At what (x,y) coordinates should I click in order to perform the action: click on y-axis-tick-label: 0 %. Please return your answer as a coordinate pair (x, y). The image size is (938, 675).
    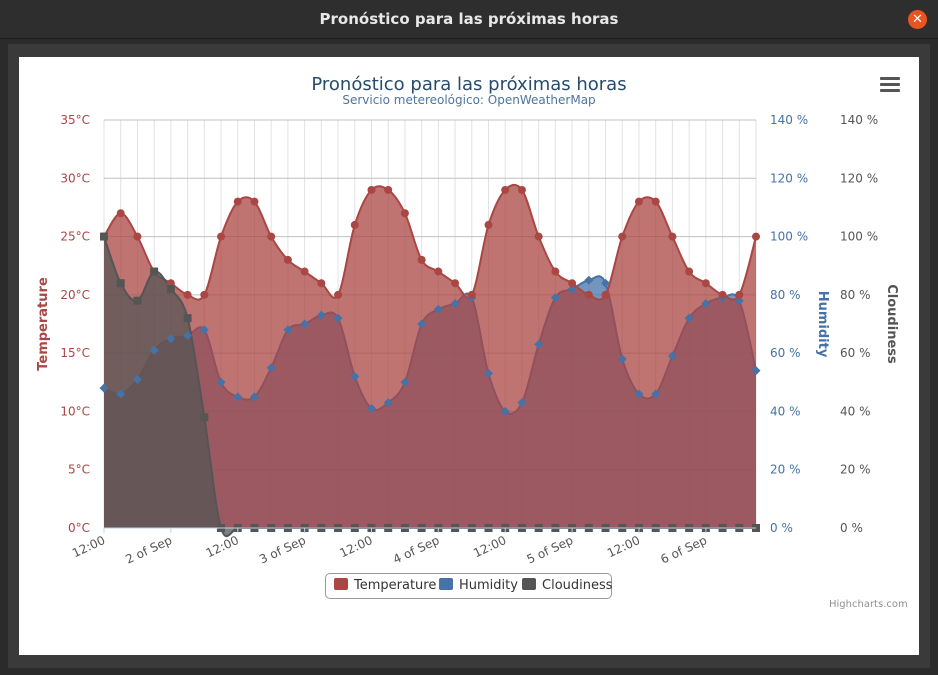
    Looking at the image, I should click on (781, 528).